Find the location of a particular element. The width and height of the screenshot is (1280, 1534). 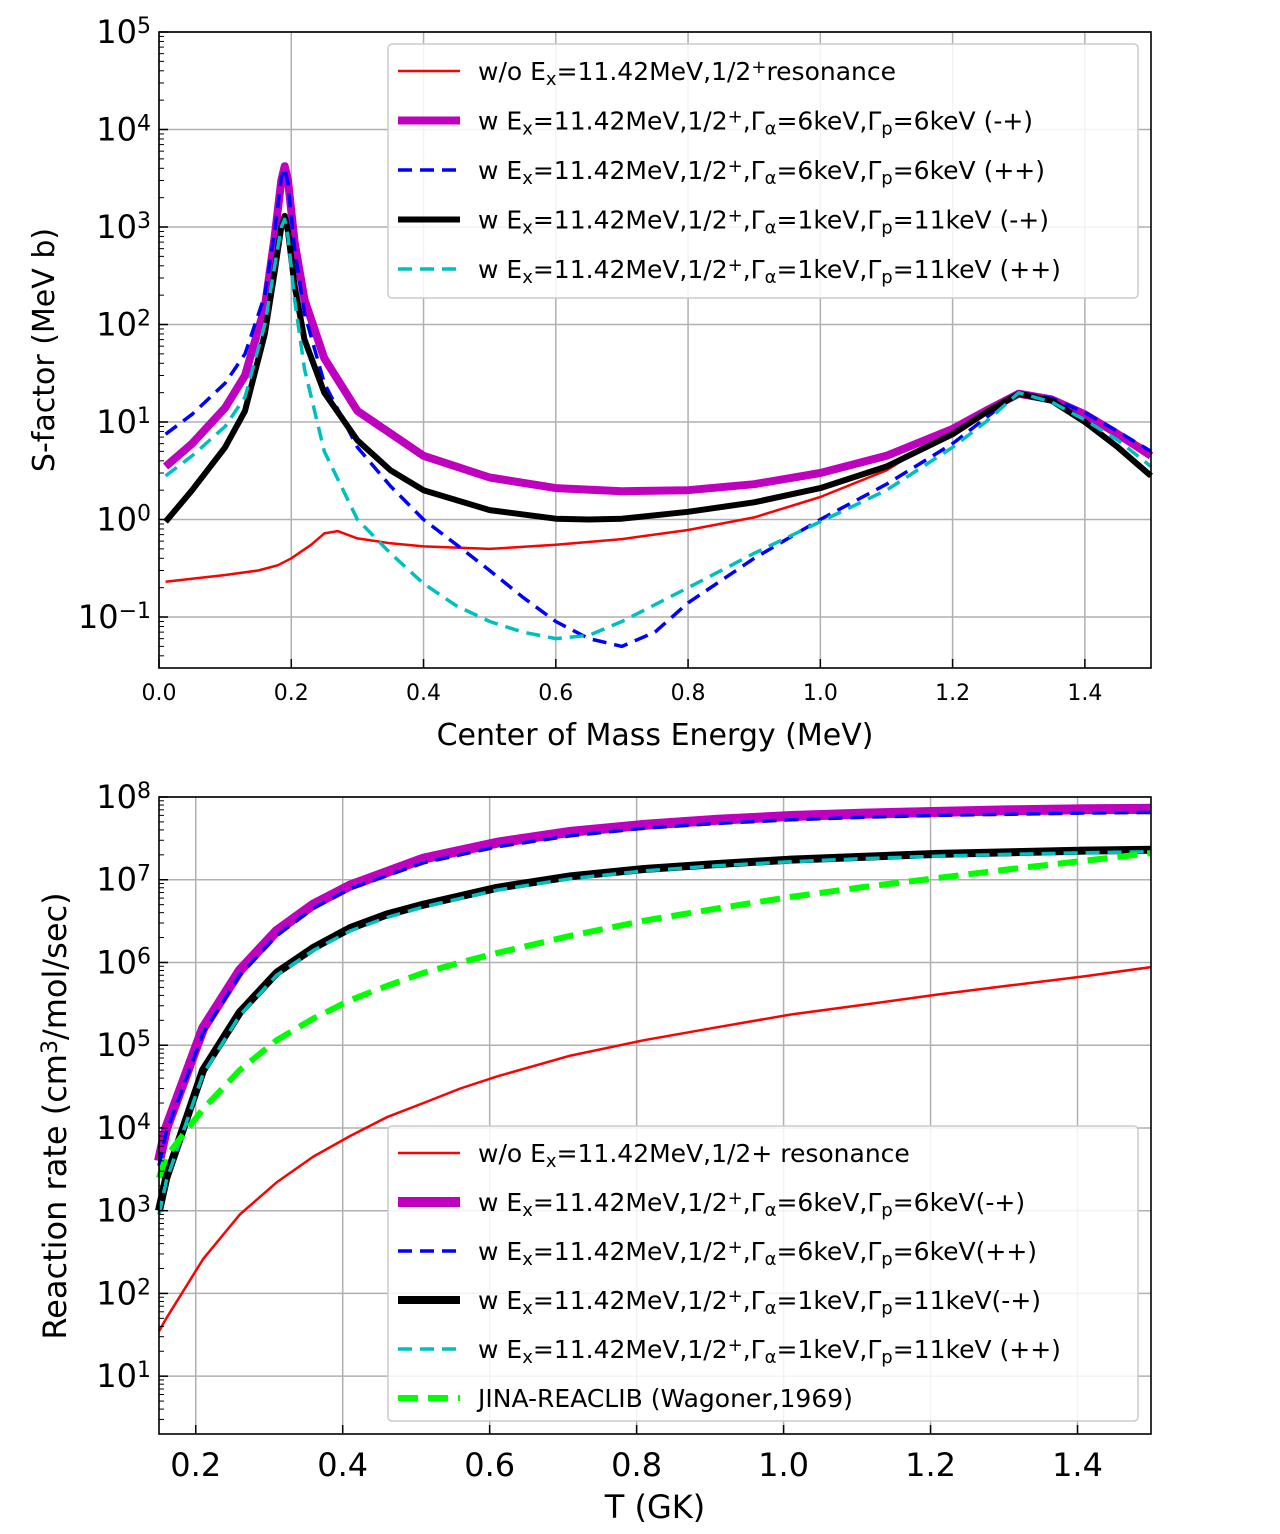

y-tick-label: 10⁶ is located at coordinates (123, 962).